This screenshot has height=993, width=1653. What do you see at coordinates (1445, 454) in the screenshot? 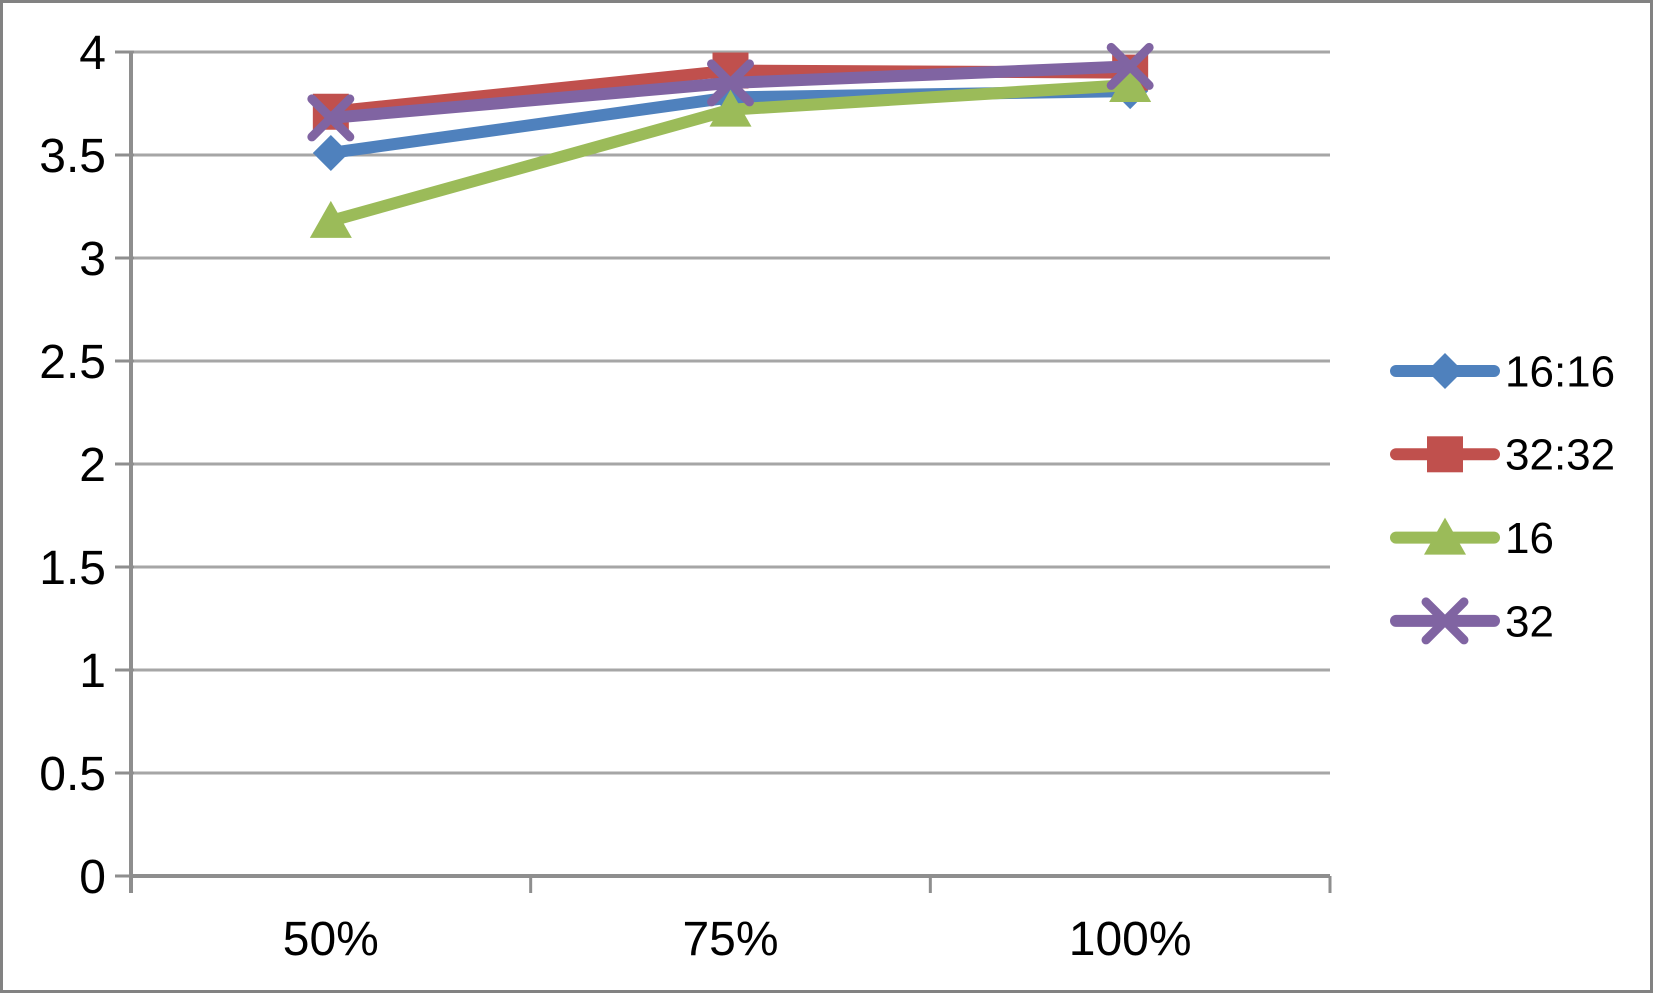
I see `square-icon` at bounding box center [1445, 454].